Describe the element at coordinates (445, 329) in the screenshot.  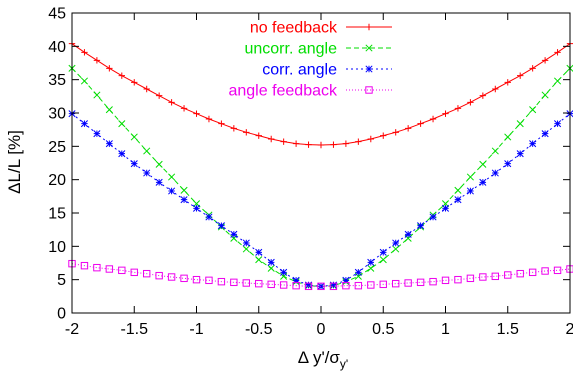
I see `x-tick-label: 1` at that location.